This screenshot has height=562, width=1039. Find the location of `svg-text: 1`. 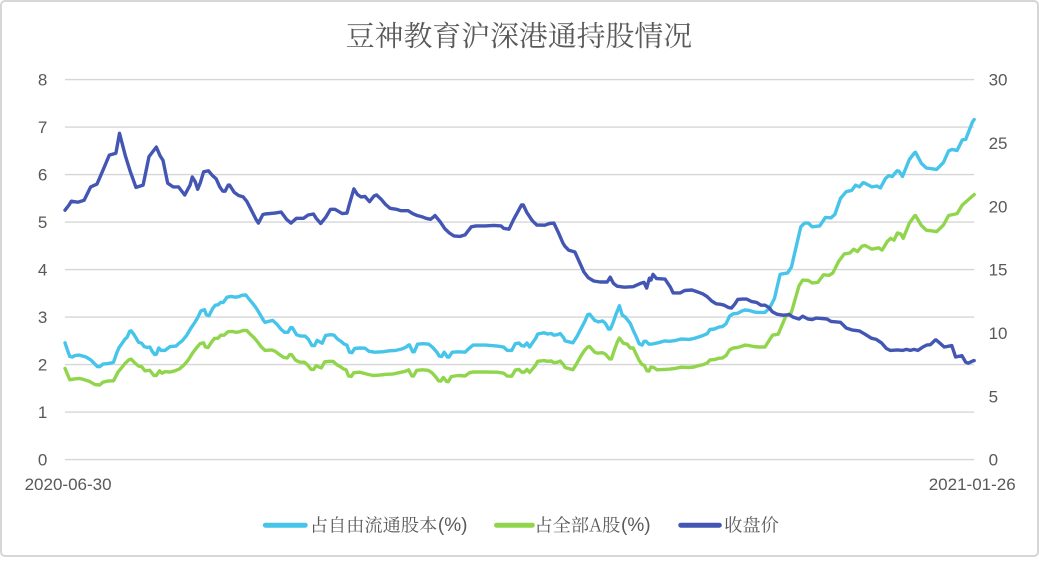

svg-text: 1 is located at coordinates (42, 412).